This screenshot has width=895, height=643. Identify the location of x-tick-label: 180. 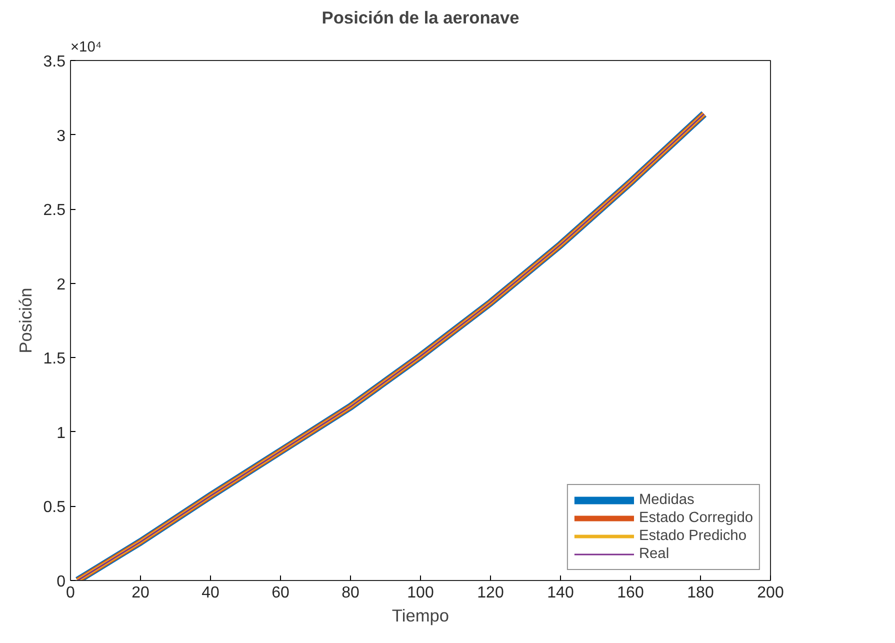
(700, 593).